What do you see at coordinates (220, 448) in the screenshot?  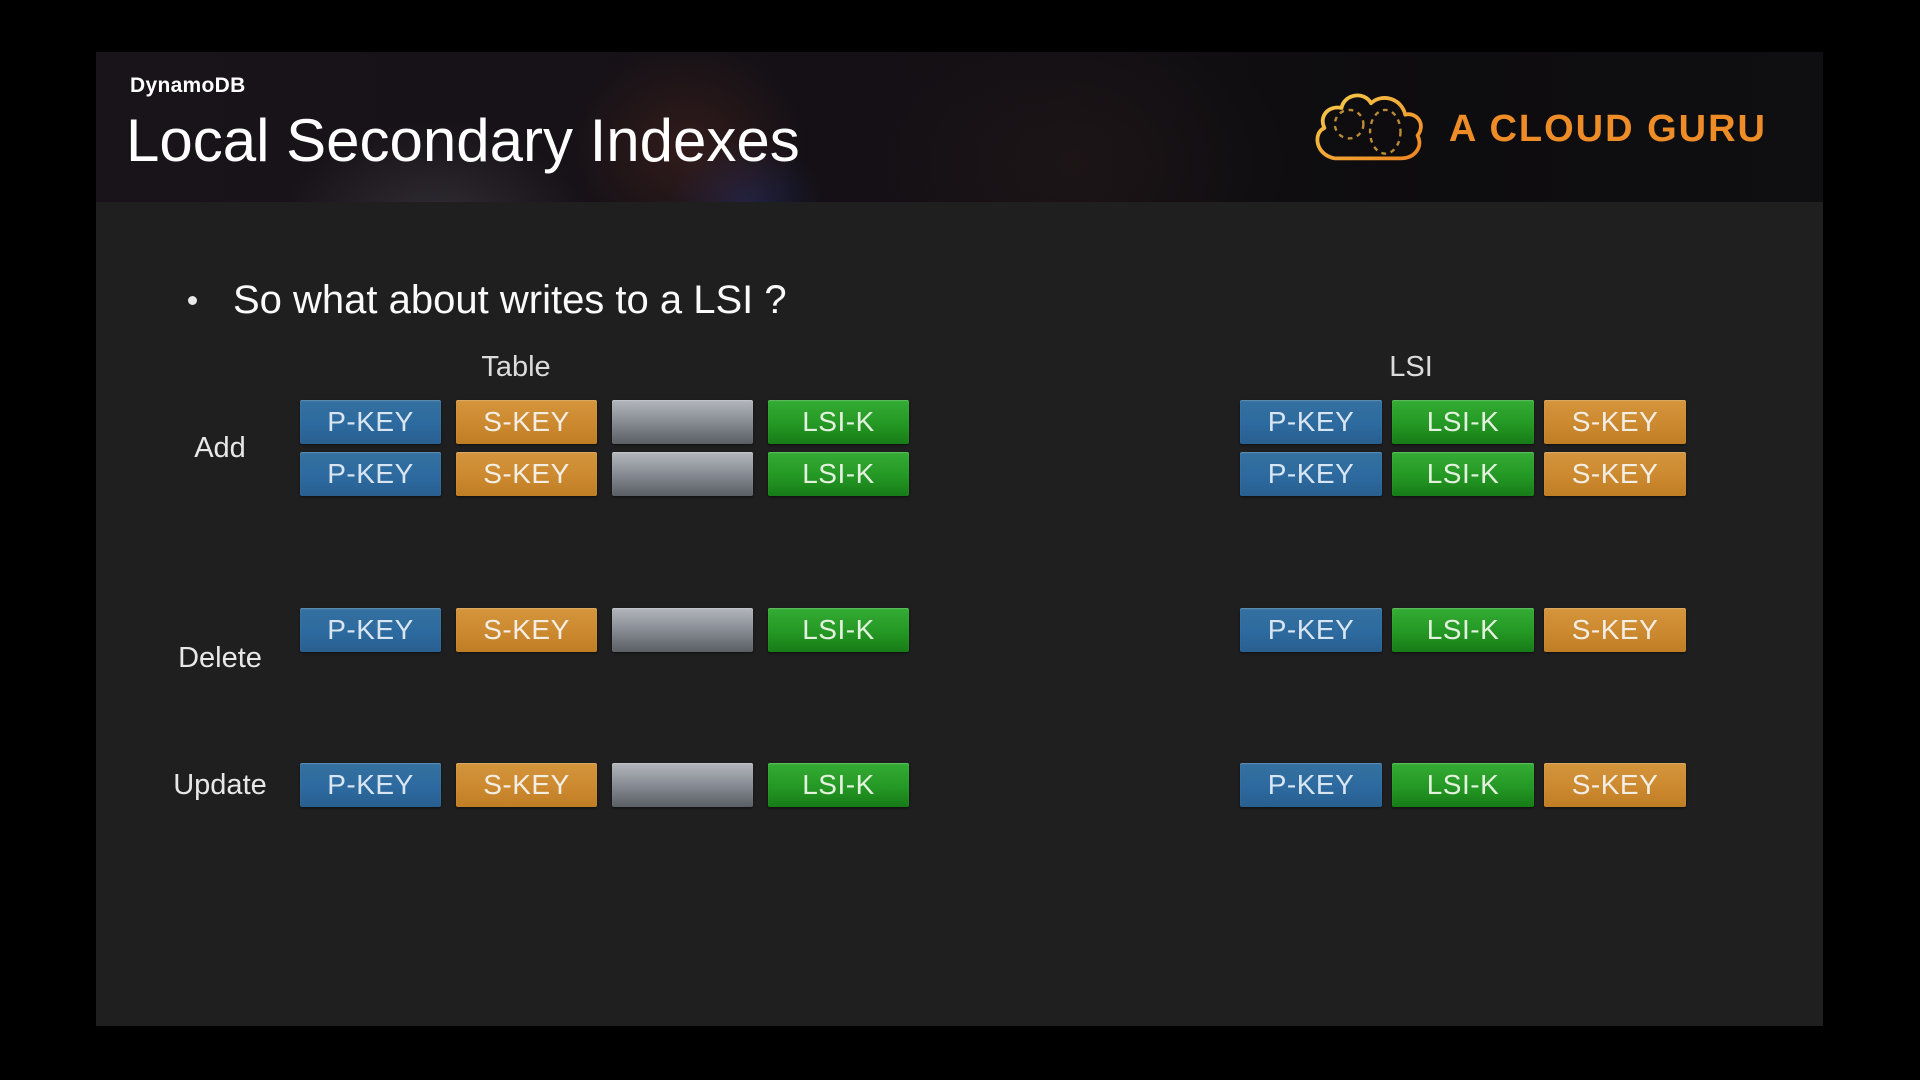 I see `op-label-add: Add` at bounding box center [220, 448].